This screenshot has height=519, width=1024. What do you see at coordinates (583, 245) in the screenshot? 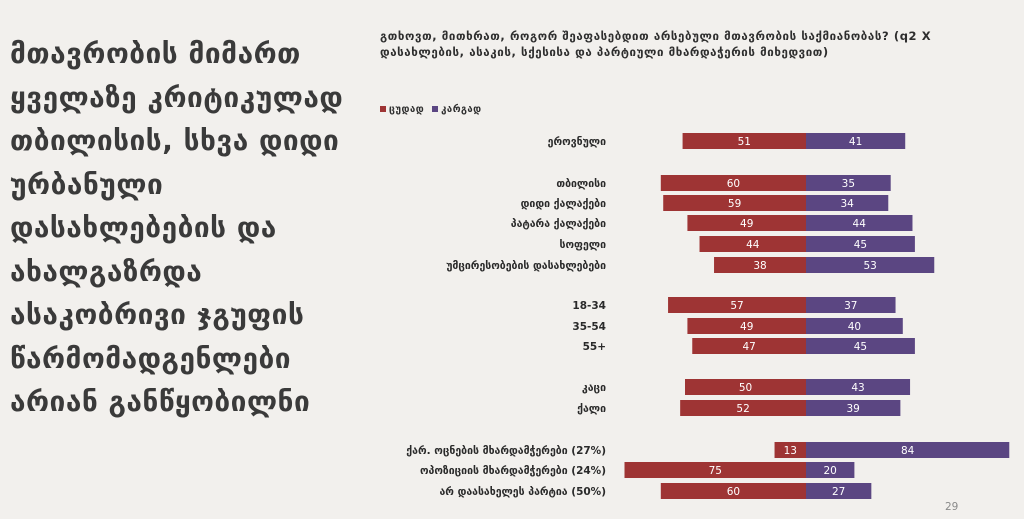
I see `category-label: სოფელი` at bounding box center [583, 245].